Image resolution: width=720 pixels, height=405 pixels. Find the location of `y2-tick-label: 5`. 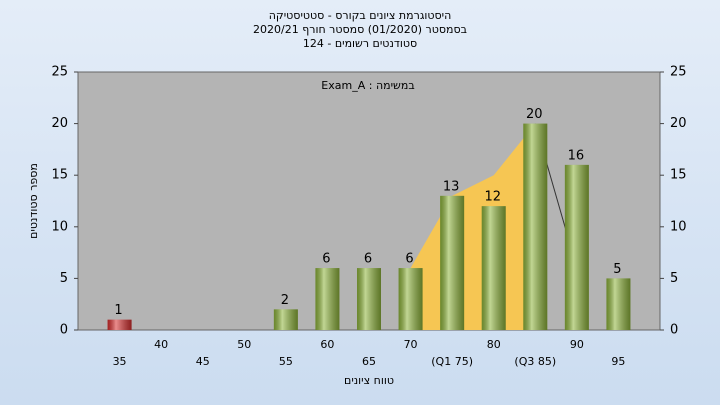

y2-tick-label: 5 is located at coordinates (674, 278).